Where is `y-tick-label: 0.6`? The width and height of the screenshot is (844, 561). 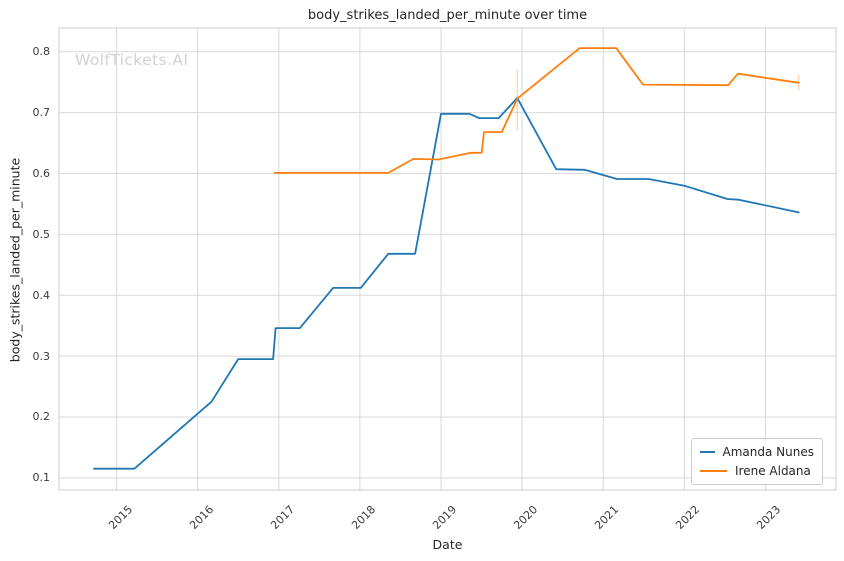 y-tick-label: 0.6 is located at coordinates (41, 173).